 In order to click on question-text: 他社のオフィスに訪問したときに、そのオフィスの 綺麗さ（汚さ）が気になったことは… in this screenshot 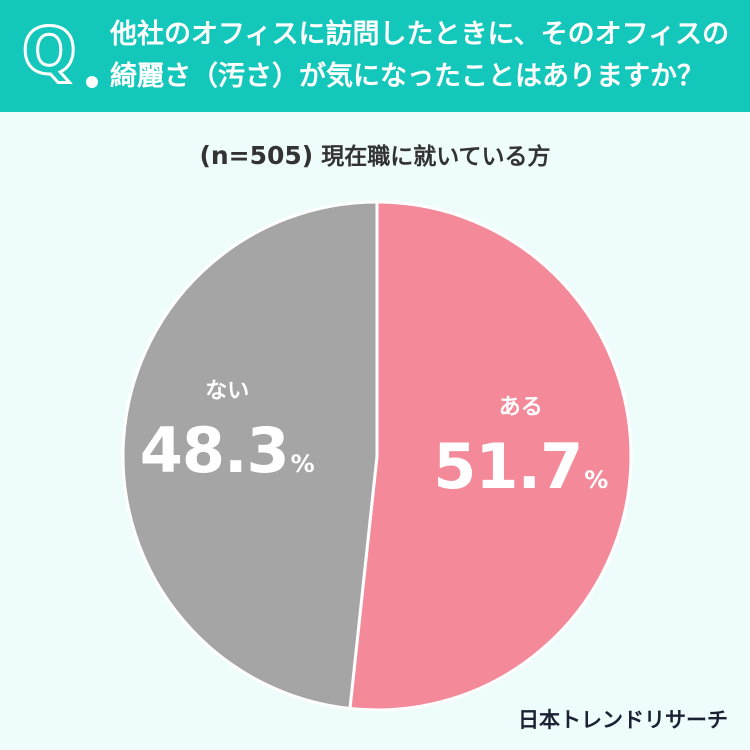, I will do `click(422, 56)`.